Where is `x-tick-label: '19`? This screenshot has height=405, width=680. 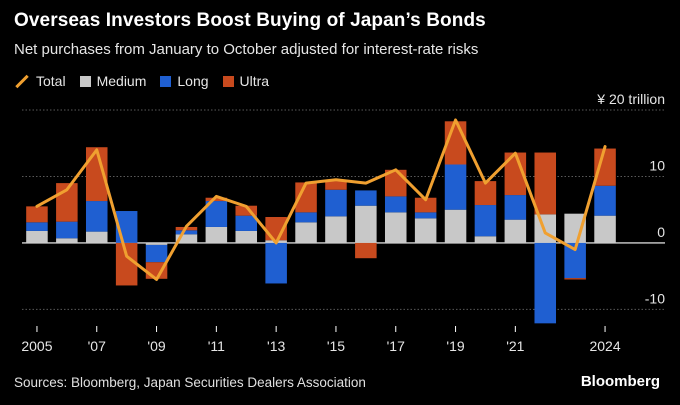 x-tick-label: '19 is located at coordinates (455, 346).